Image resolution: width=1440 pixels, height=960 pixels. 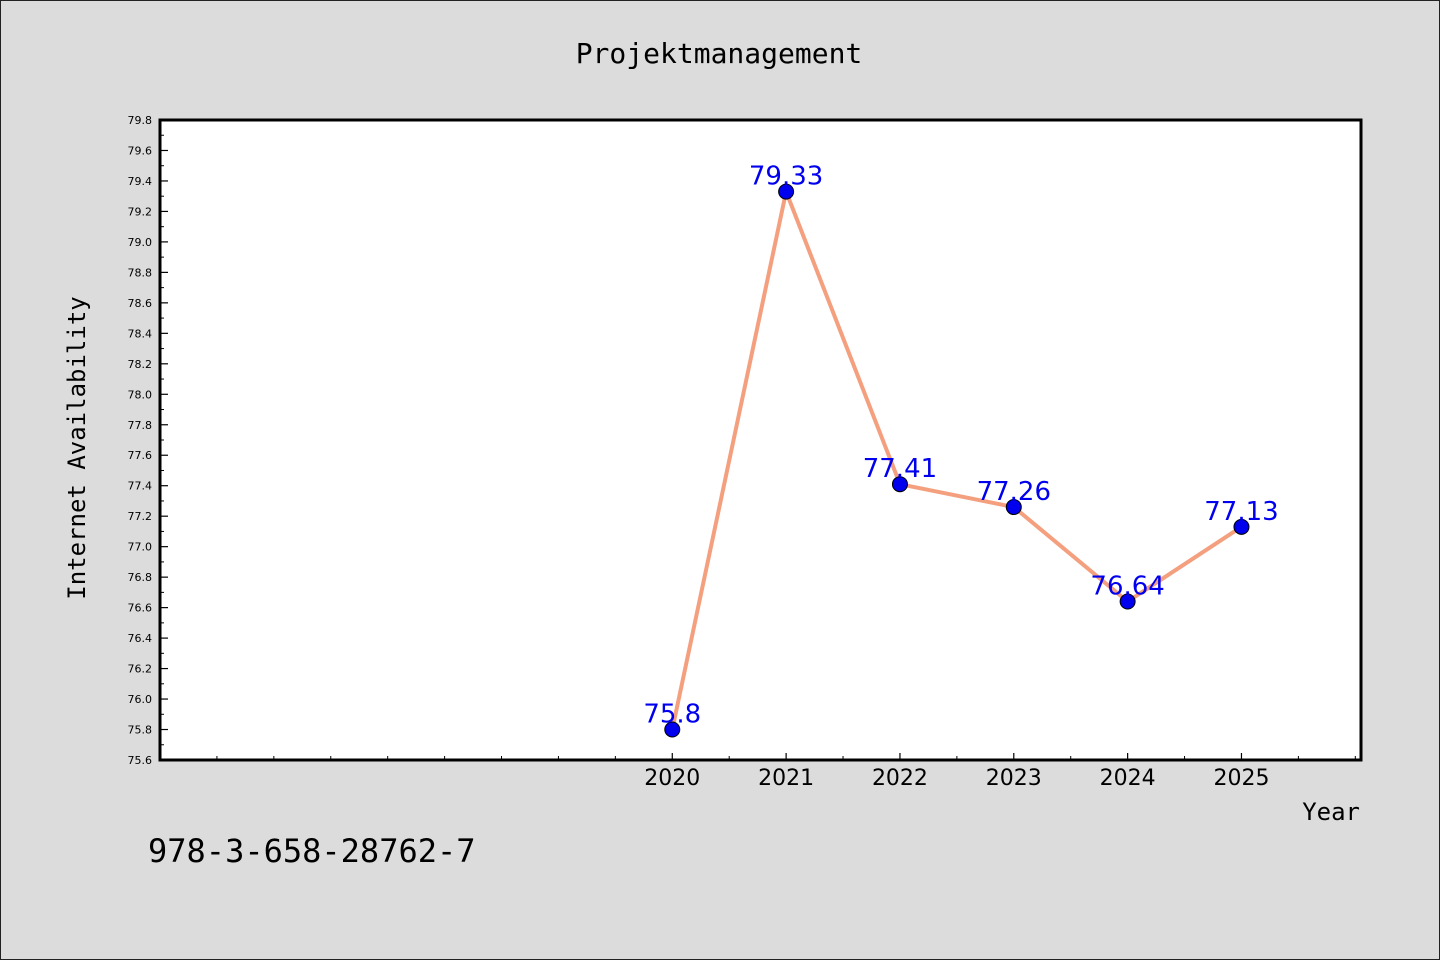 I want to click on y-tick-label: 79.0, so click(x=140, y=242).